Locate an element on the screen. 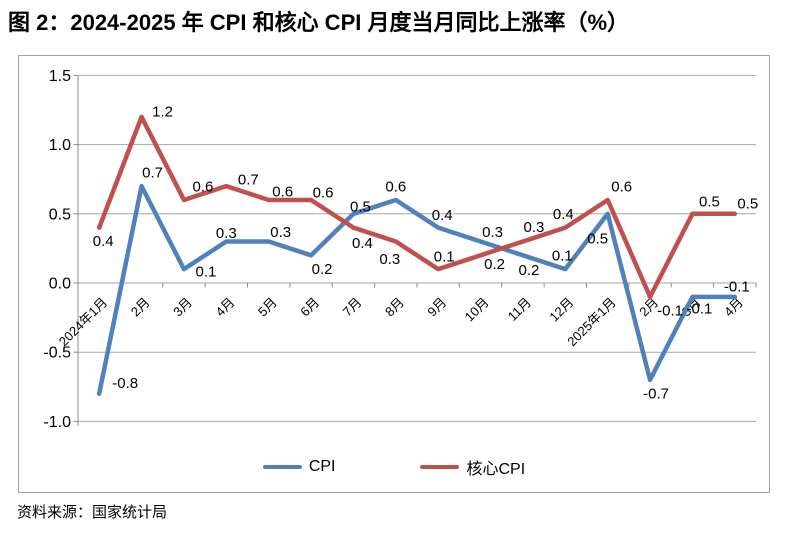 The width and height of the screenshot is (800, 538). y-axis-tick-label: -1.0 is located at coordinates (57, 422).